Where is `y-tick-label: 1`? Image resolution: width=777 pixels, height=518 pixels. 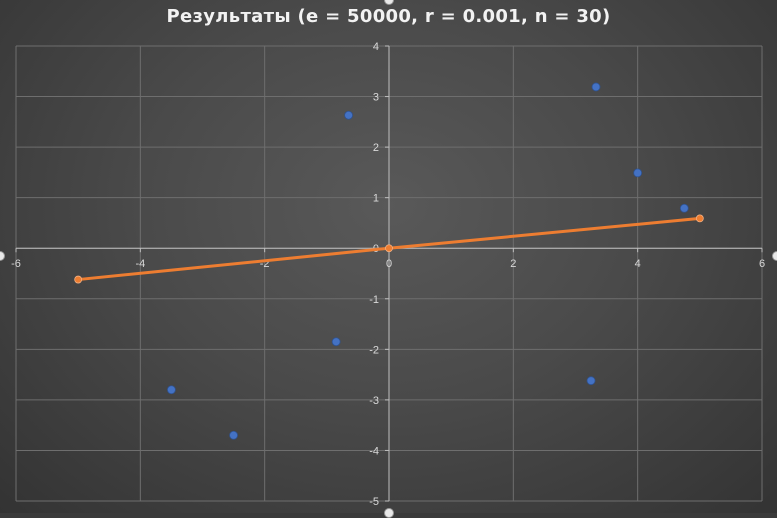
y-tick-label: 1 is located at coordinates (376, 199).